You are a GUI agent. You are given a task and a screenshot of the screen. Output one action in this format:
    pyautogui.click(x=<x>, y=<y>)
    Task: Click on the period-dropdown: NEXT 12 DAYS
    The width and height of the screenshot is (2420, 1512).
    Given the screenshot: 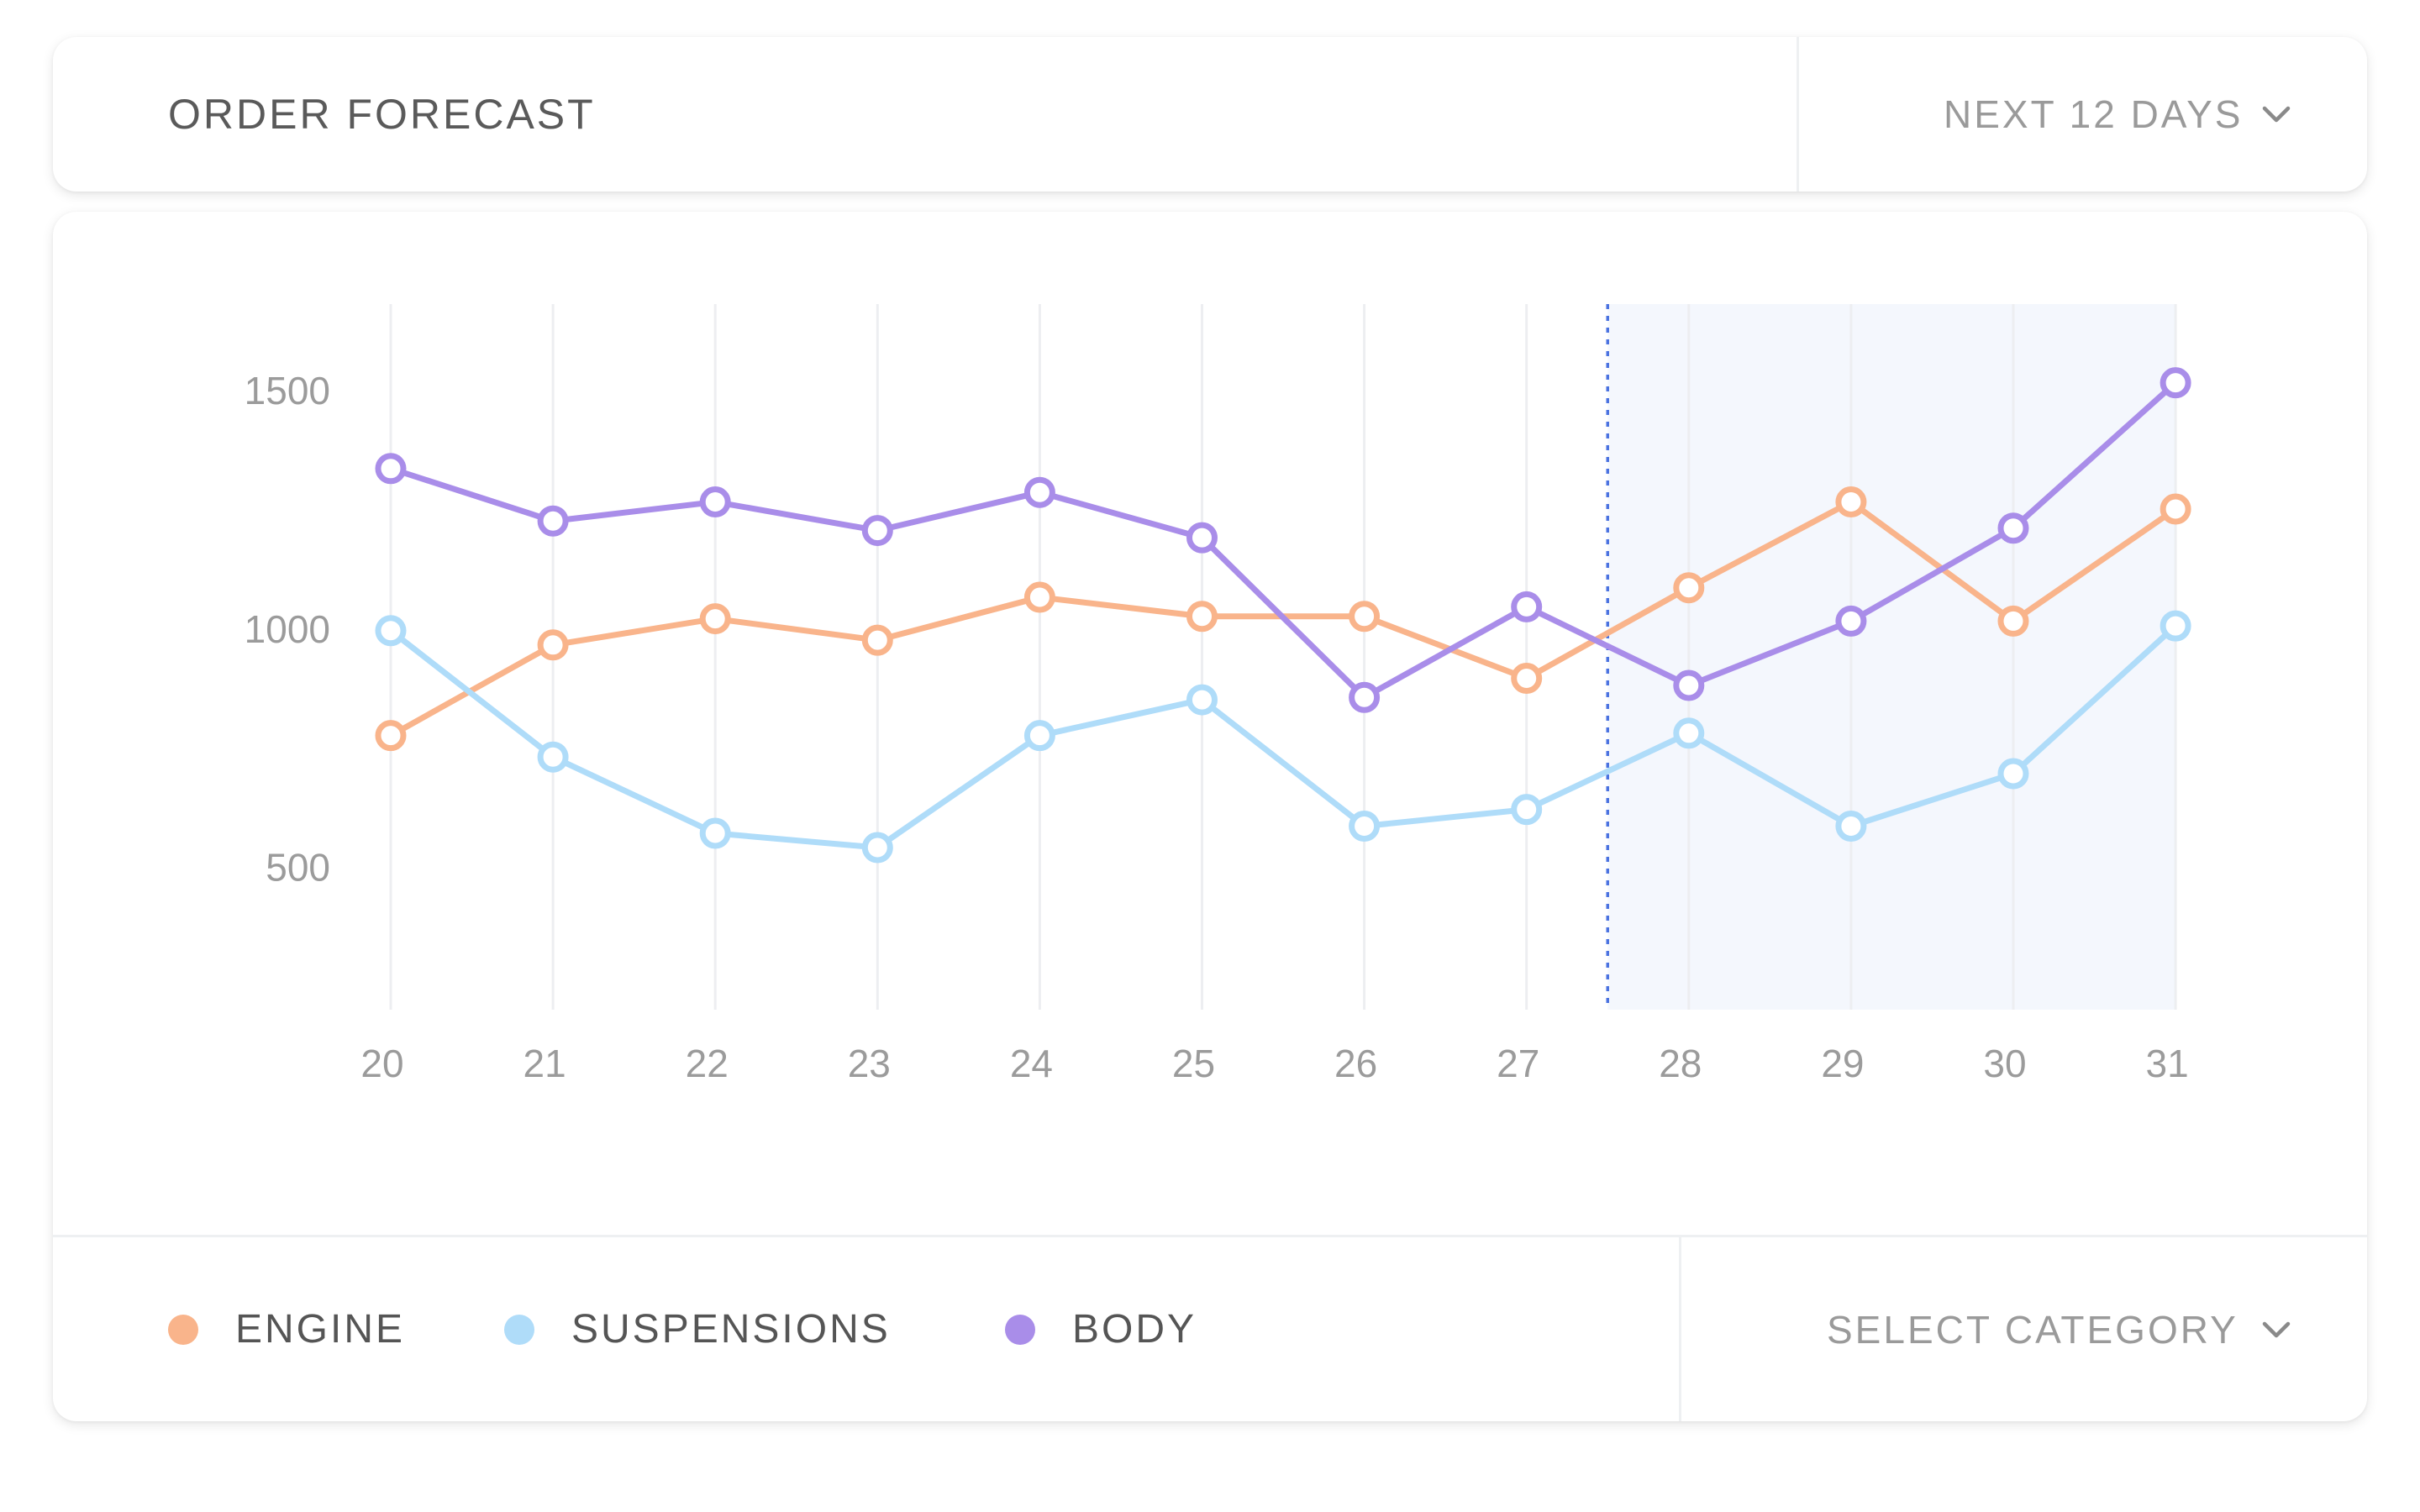 What is the action you would take?
    pyautogui.click(x=2083, y=114)
    